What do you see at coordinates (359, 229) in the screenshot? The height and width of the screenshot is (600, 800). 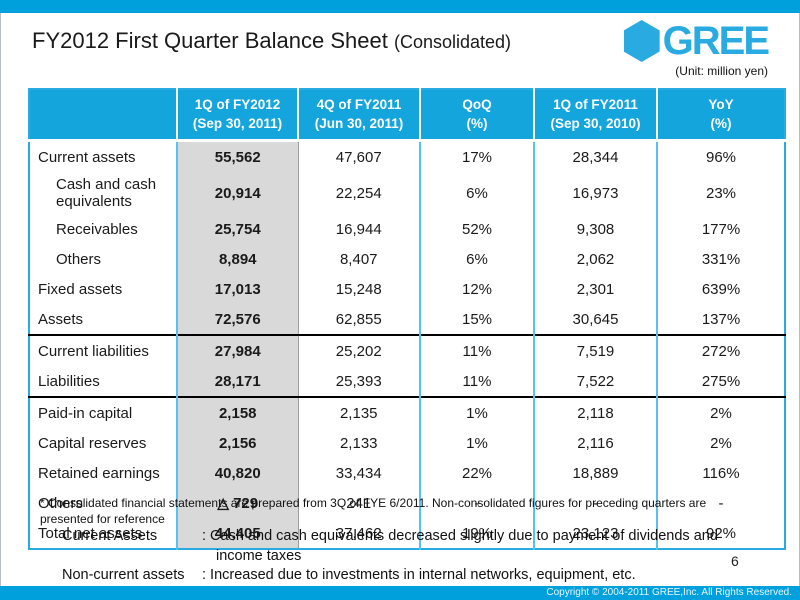 I see `cell-4q-fy2011: 16,944` at bounding box center [359, 229].